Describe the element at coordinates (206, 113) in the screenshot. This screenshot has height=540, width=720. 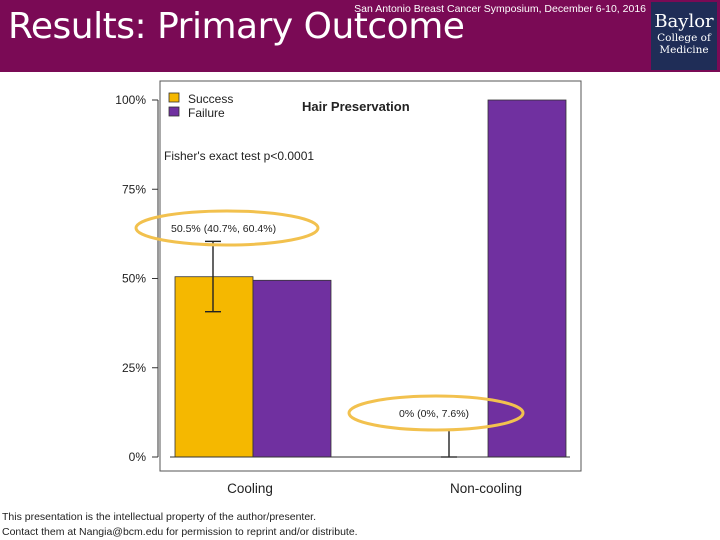
I see `legend-label-failure: Failure` at that location.